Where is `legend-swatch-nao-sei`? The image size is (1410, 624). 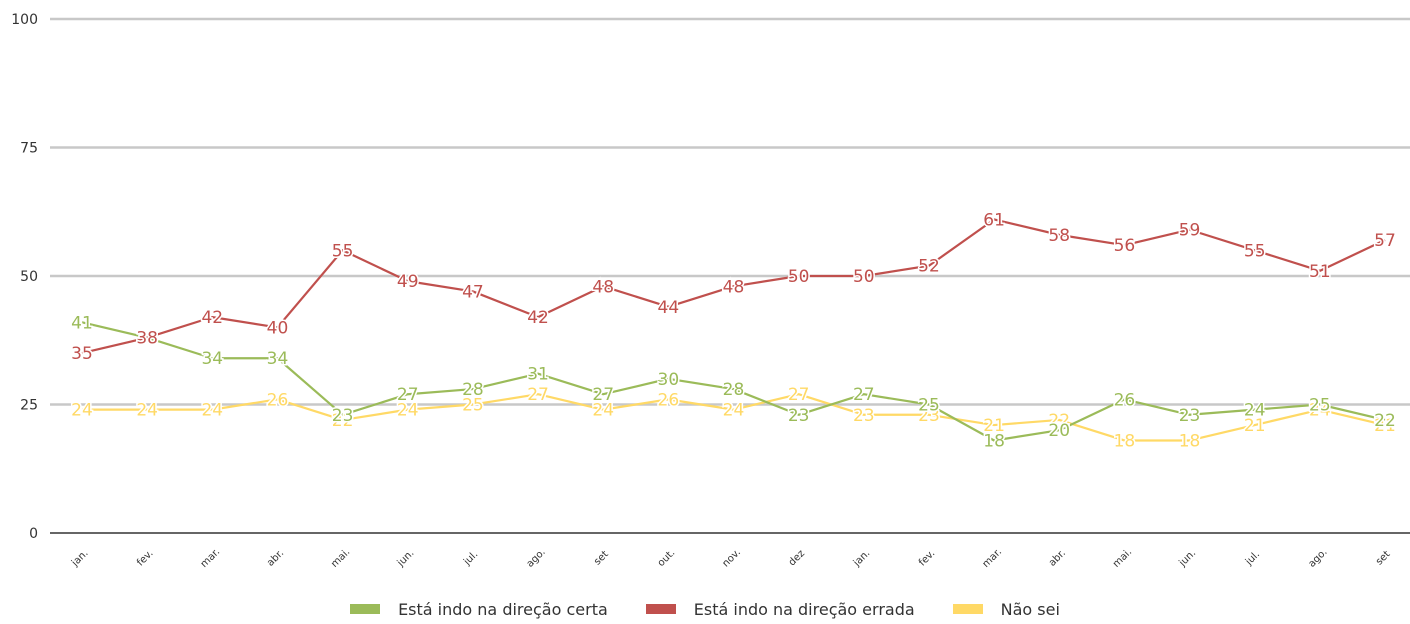 legend-swatch-nao-sei is located at coordinates (967, 609).